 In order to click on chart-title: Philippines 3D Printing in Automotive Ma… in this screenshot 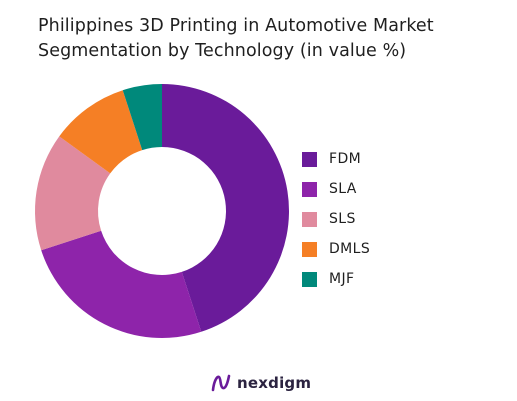, I will do `click(268, 39)`.